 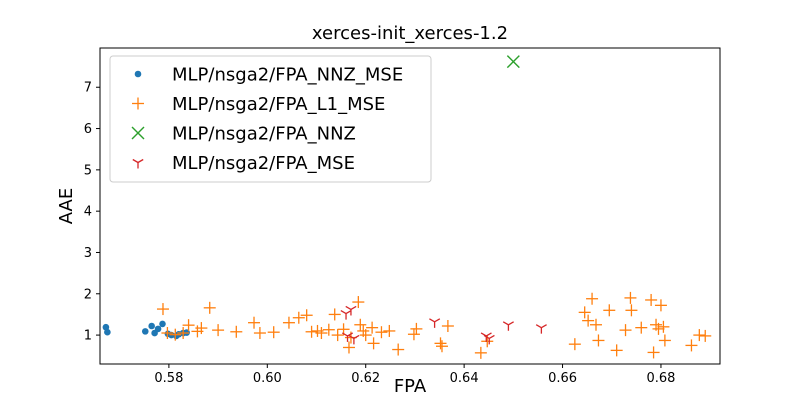 What do you see at coordinates (264, 134) in the screenshot?
I see `legend-label: MLP/nsga2/FPA_NNZ` at bounding box center [264, 134].